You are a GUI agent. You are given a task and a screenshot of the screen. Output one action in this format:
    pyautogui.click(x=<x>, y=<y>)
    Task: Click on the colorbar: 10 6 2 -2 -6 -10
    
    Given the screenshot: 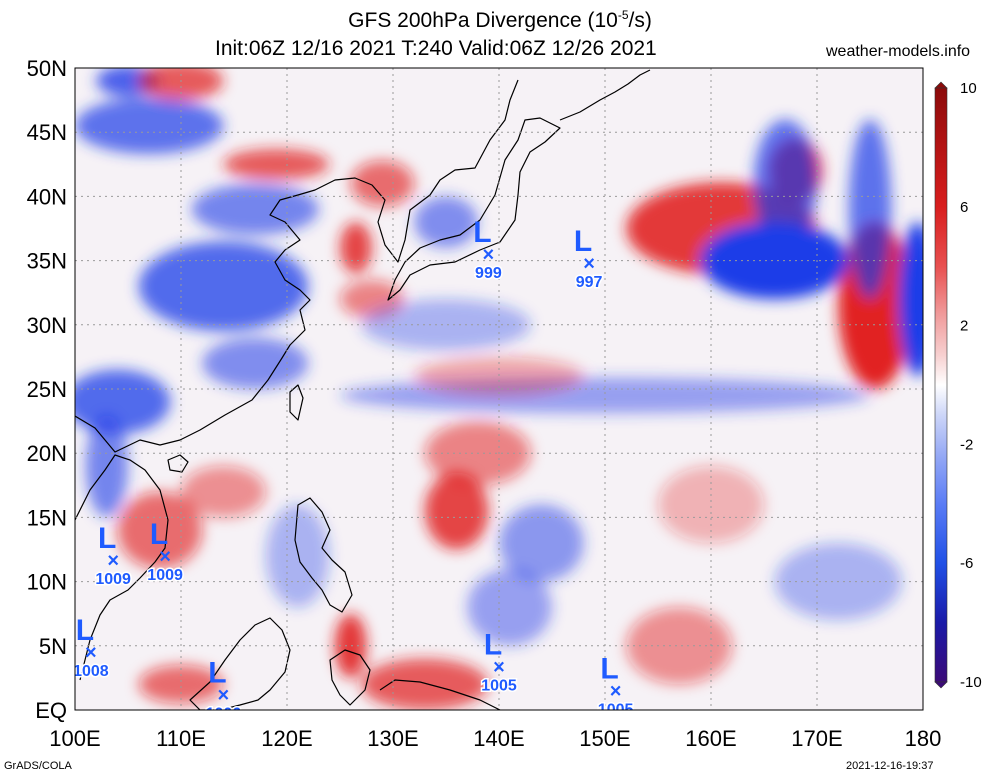 What is the action you would take?
    pyautogui.click(x=958, y=385)
    